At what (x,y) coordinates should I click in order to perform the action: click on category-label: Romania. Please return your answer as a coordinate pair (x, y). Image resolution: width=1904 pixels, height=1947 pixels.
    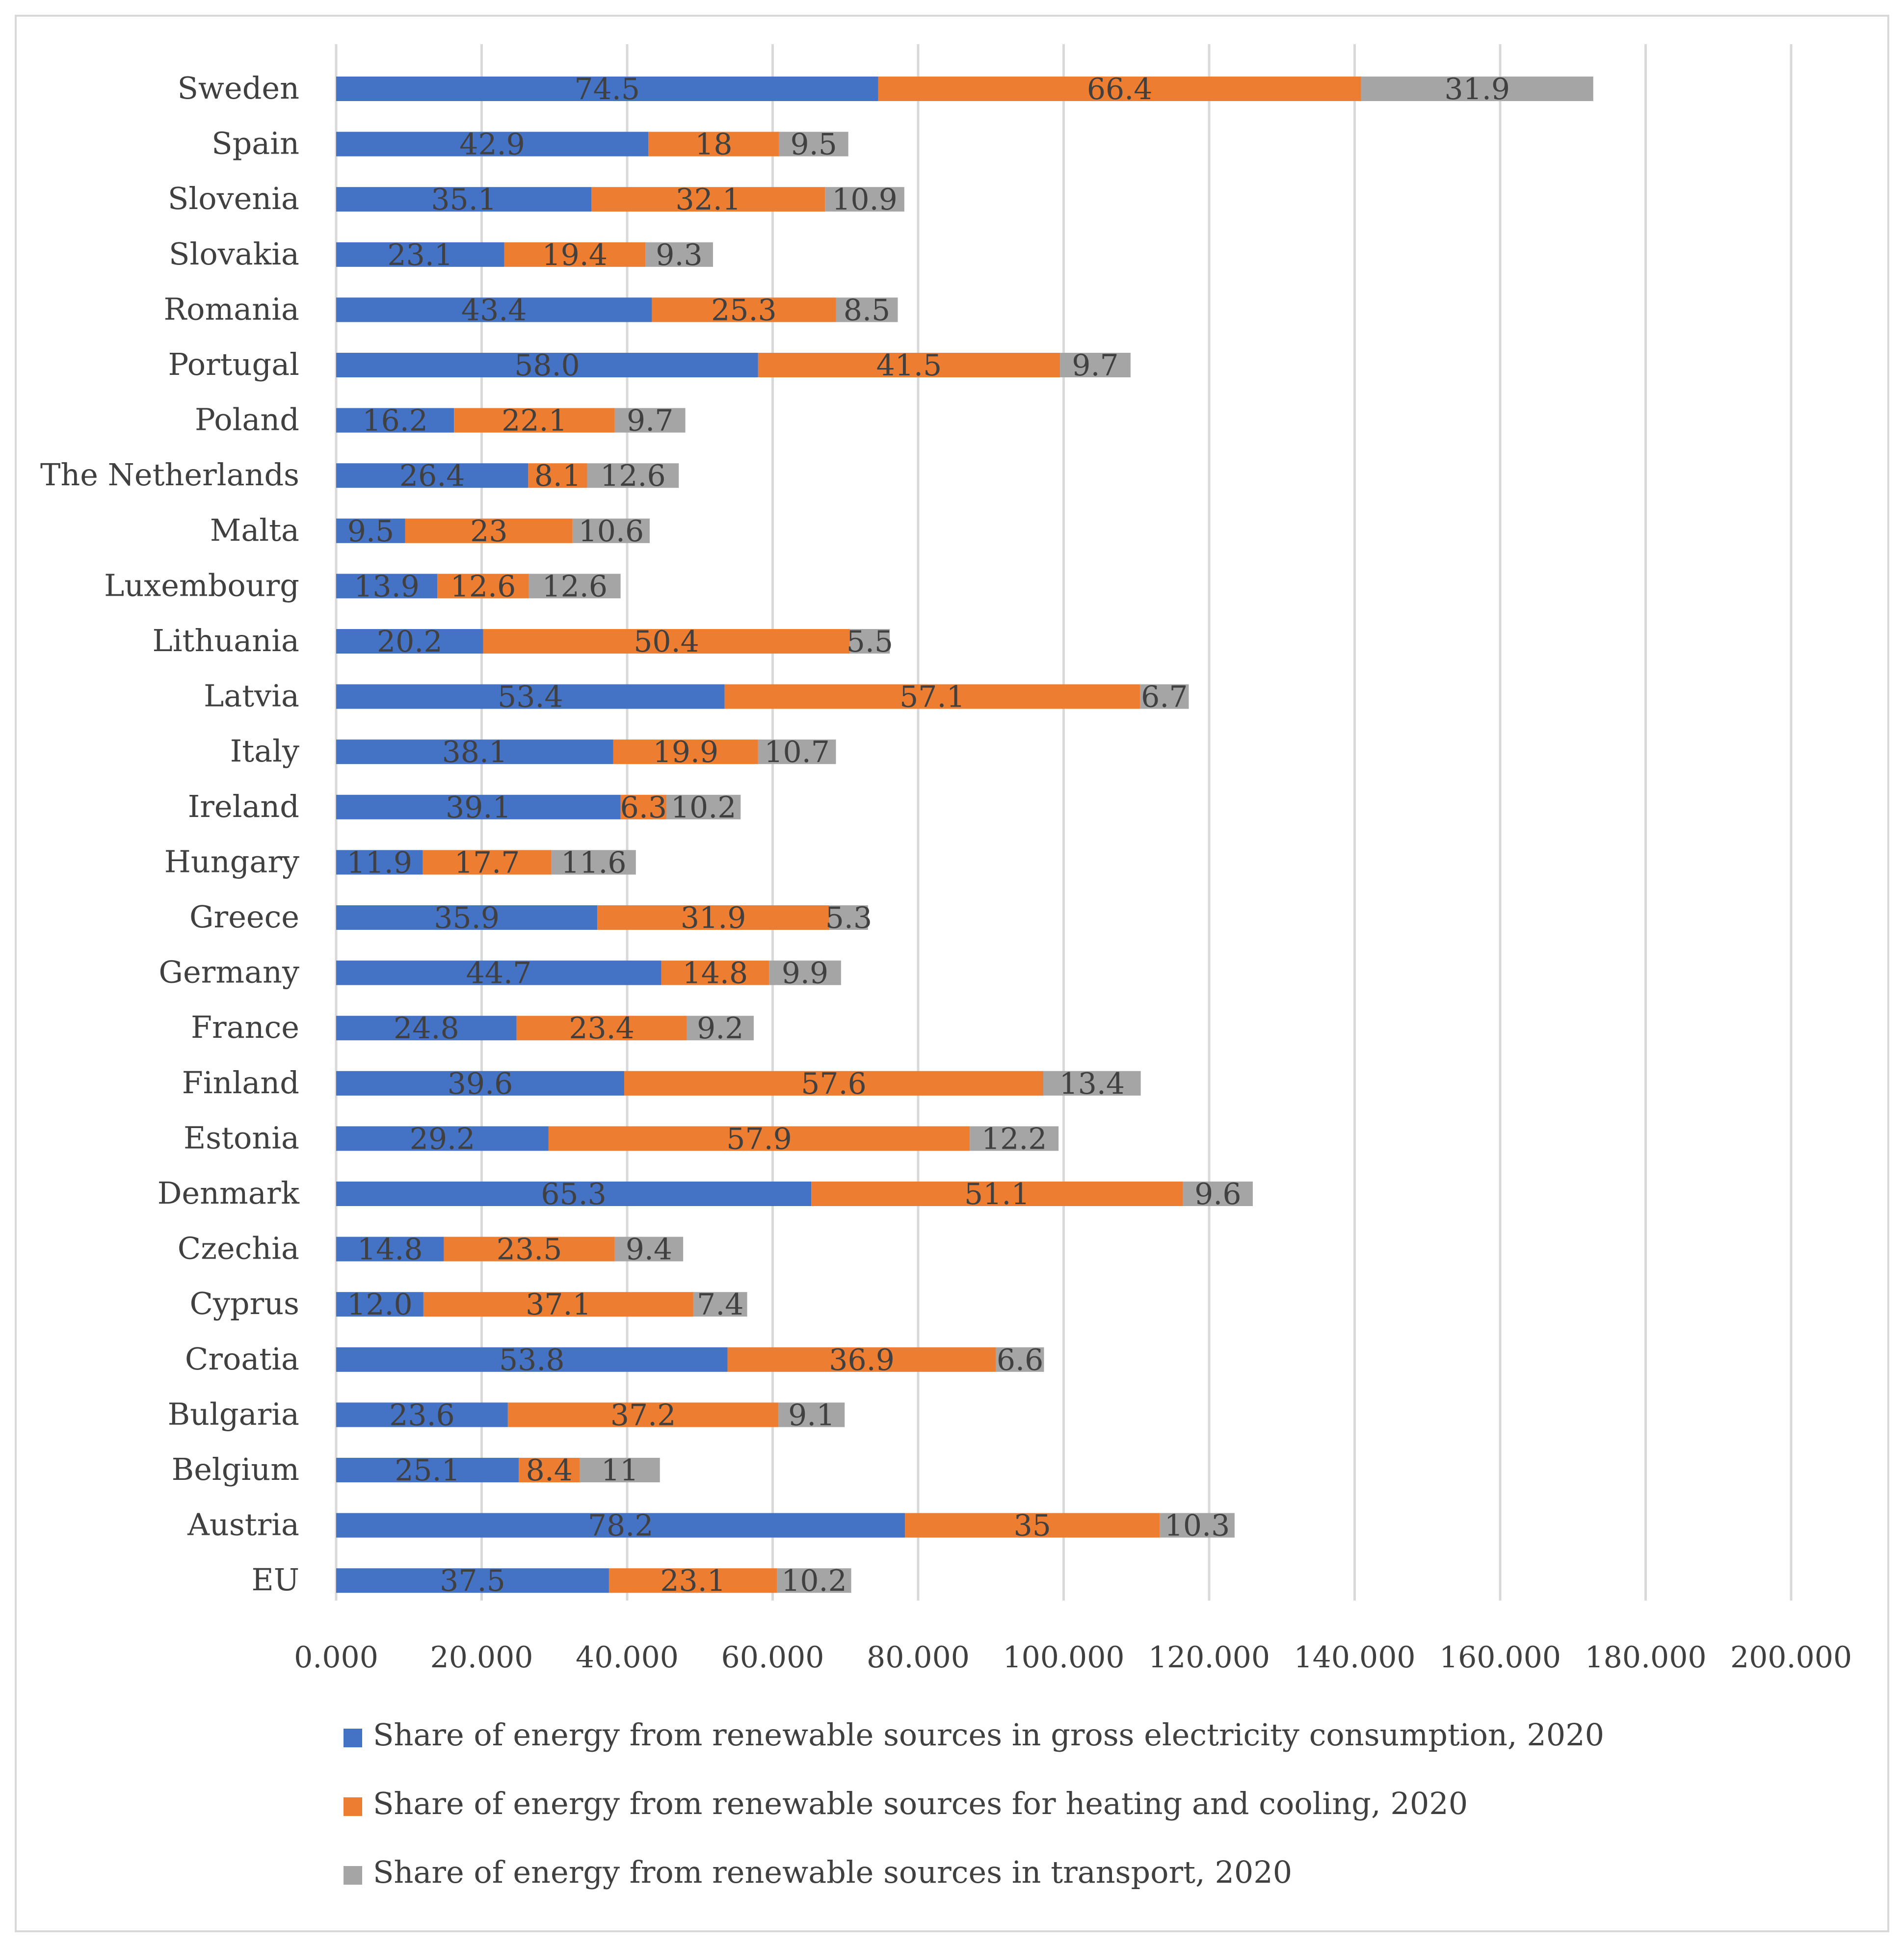
    Looking at the image, I should click on (232, 309).